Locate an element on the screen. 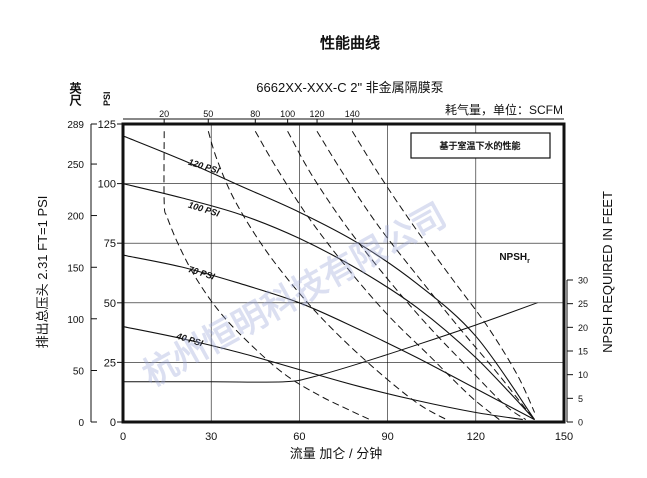 The width and height of the screenshot is (647, 478). feet-tick-label: 50 is located at coordinates (79, 372).